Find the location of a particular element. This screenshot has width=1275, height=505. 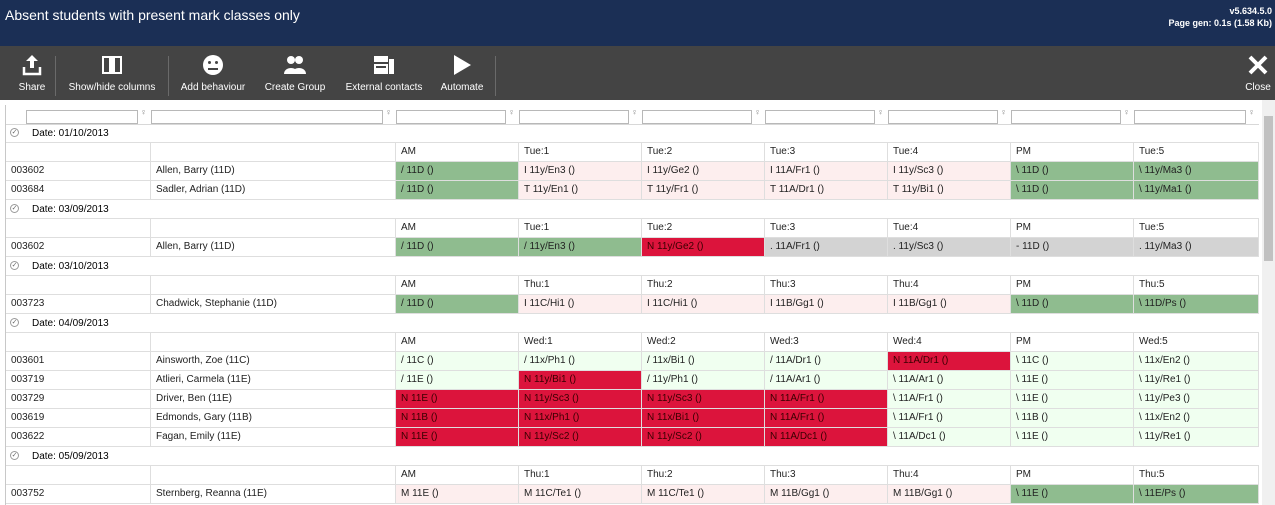

share-icon is located at coordinates (32, 65).